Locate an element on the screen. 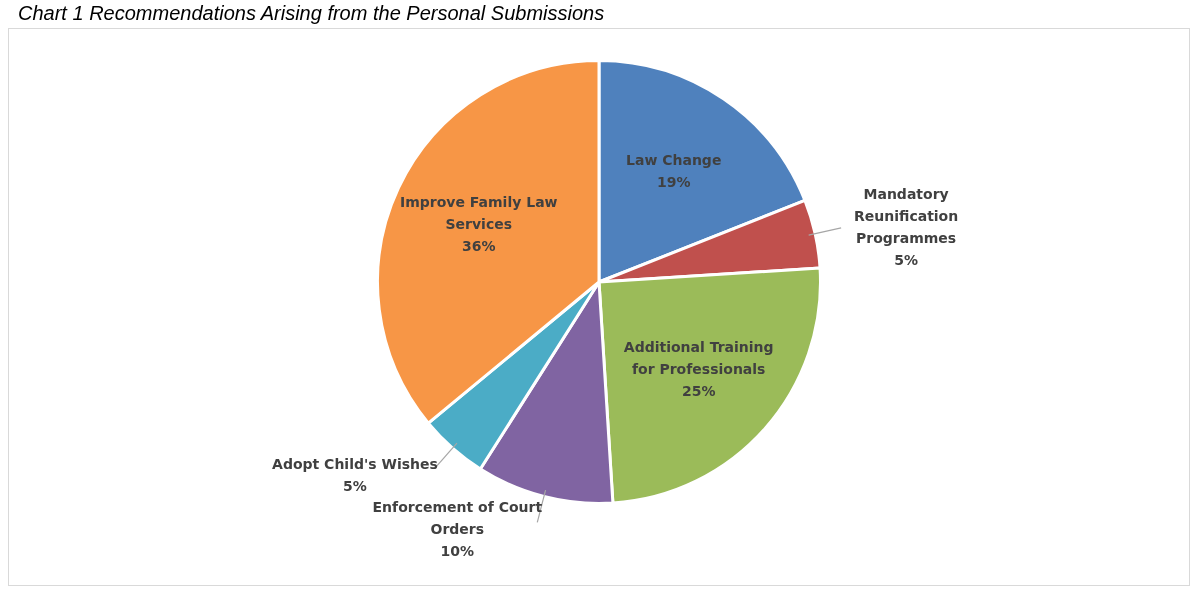 This screenshot has width=1194, height=590. slice-label: Enforcement of Court Orders is located at coordinates (457, 517).